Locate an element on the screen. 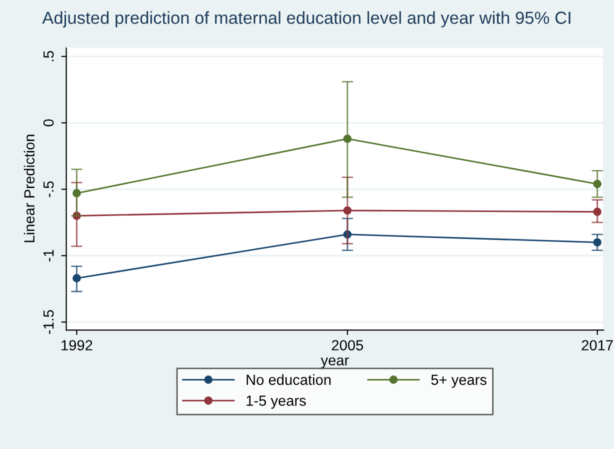 The image size is (614, 449). y-tick-label: -.5 is located at coordinates (49, 189).